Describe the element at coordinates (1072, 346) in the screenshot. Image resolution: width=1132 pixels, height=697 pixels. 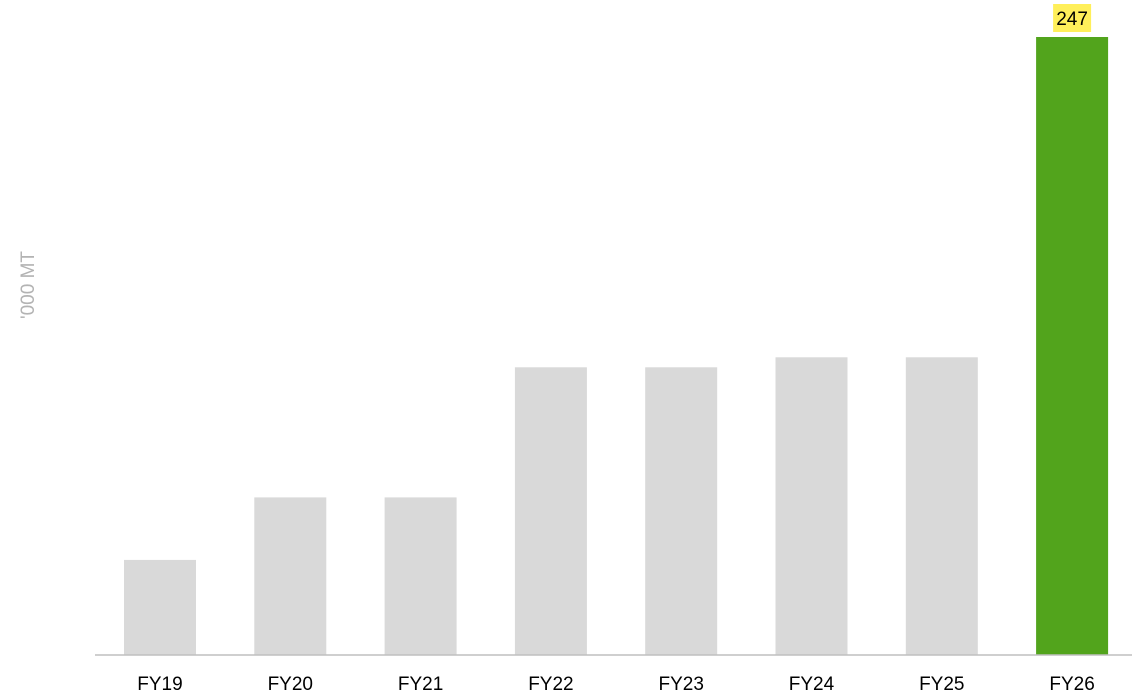
I see `bar-fy26` at that location.